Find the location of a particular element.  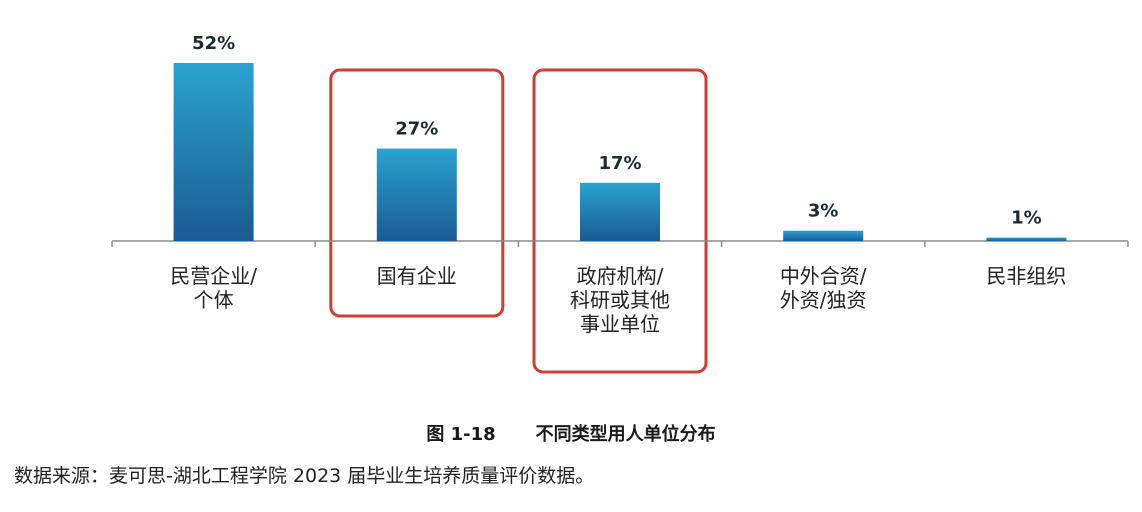

data-label: 52% is located at coordinates (213, 43).